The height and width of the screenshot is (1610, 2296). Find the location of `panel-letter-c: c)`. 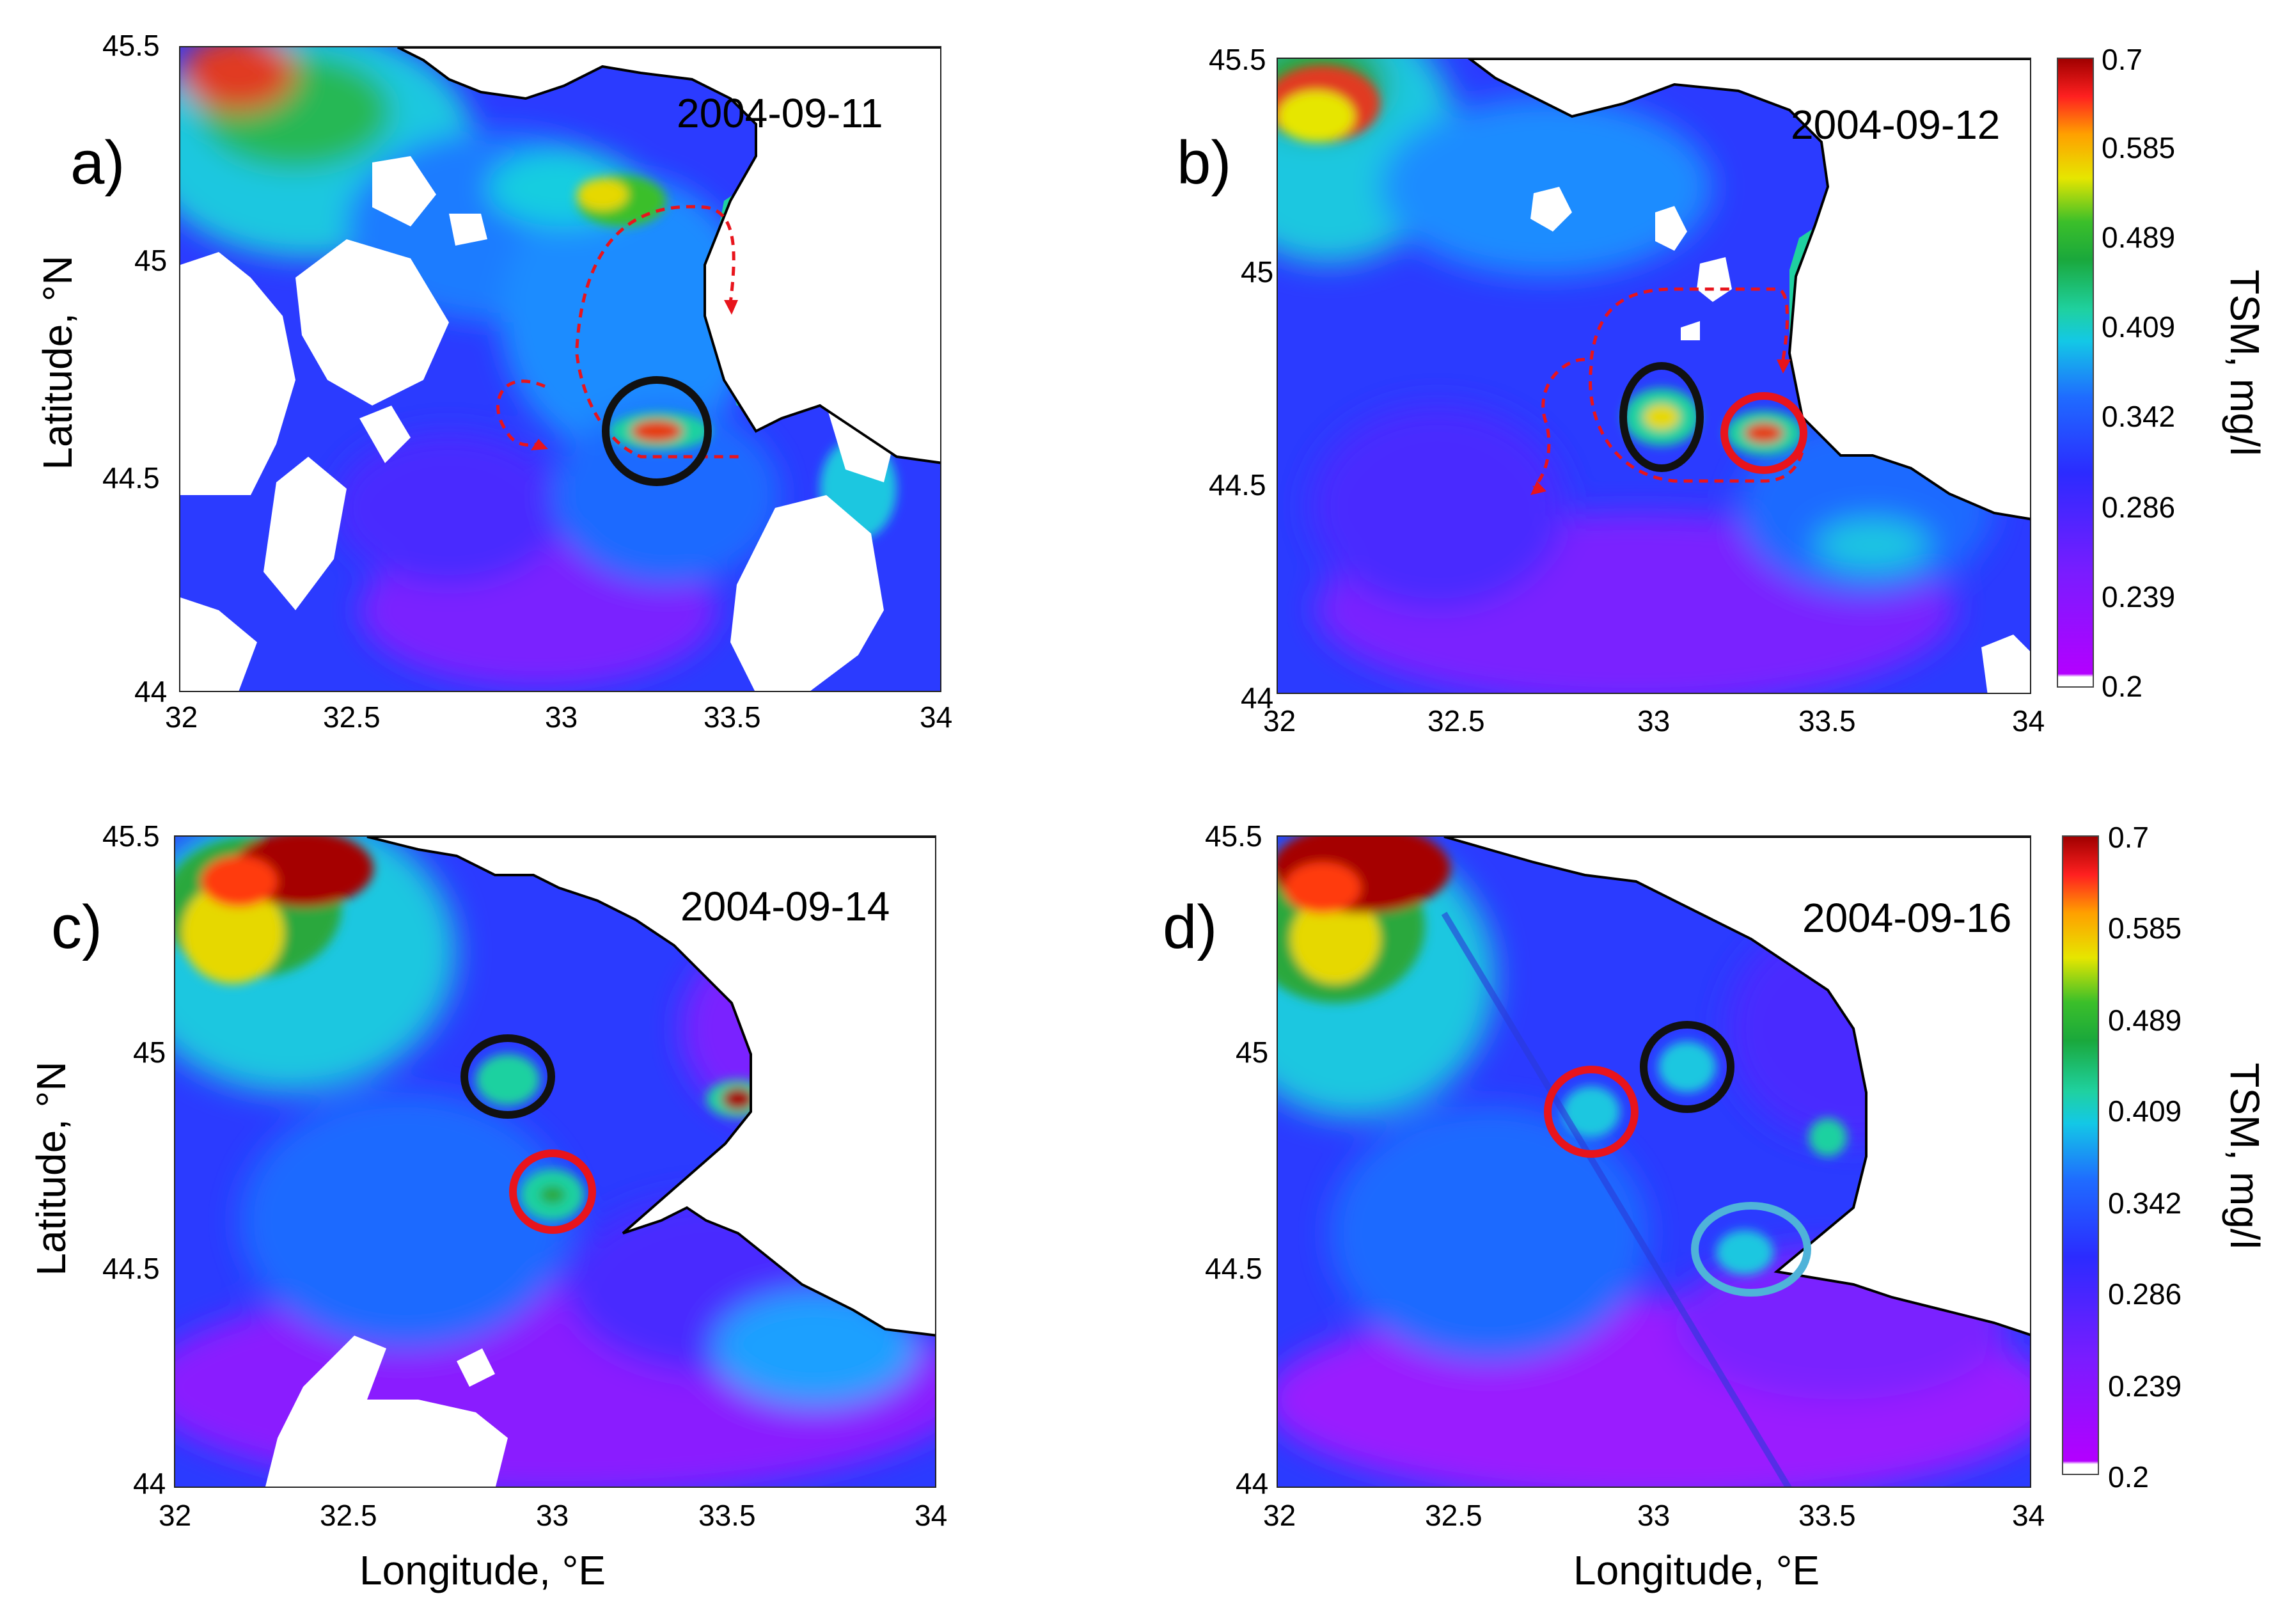

panel-letter-c: c) is located at coordinates (76, 927).